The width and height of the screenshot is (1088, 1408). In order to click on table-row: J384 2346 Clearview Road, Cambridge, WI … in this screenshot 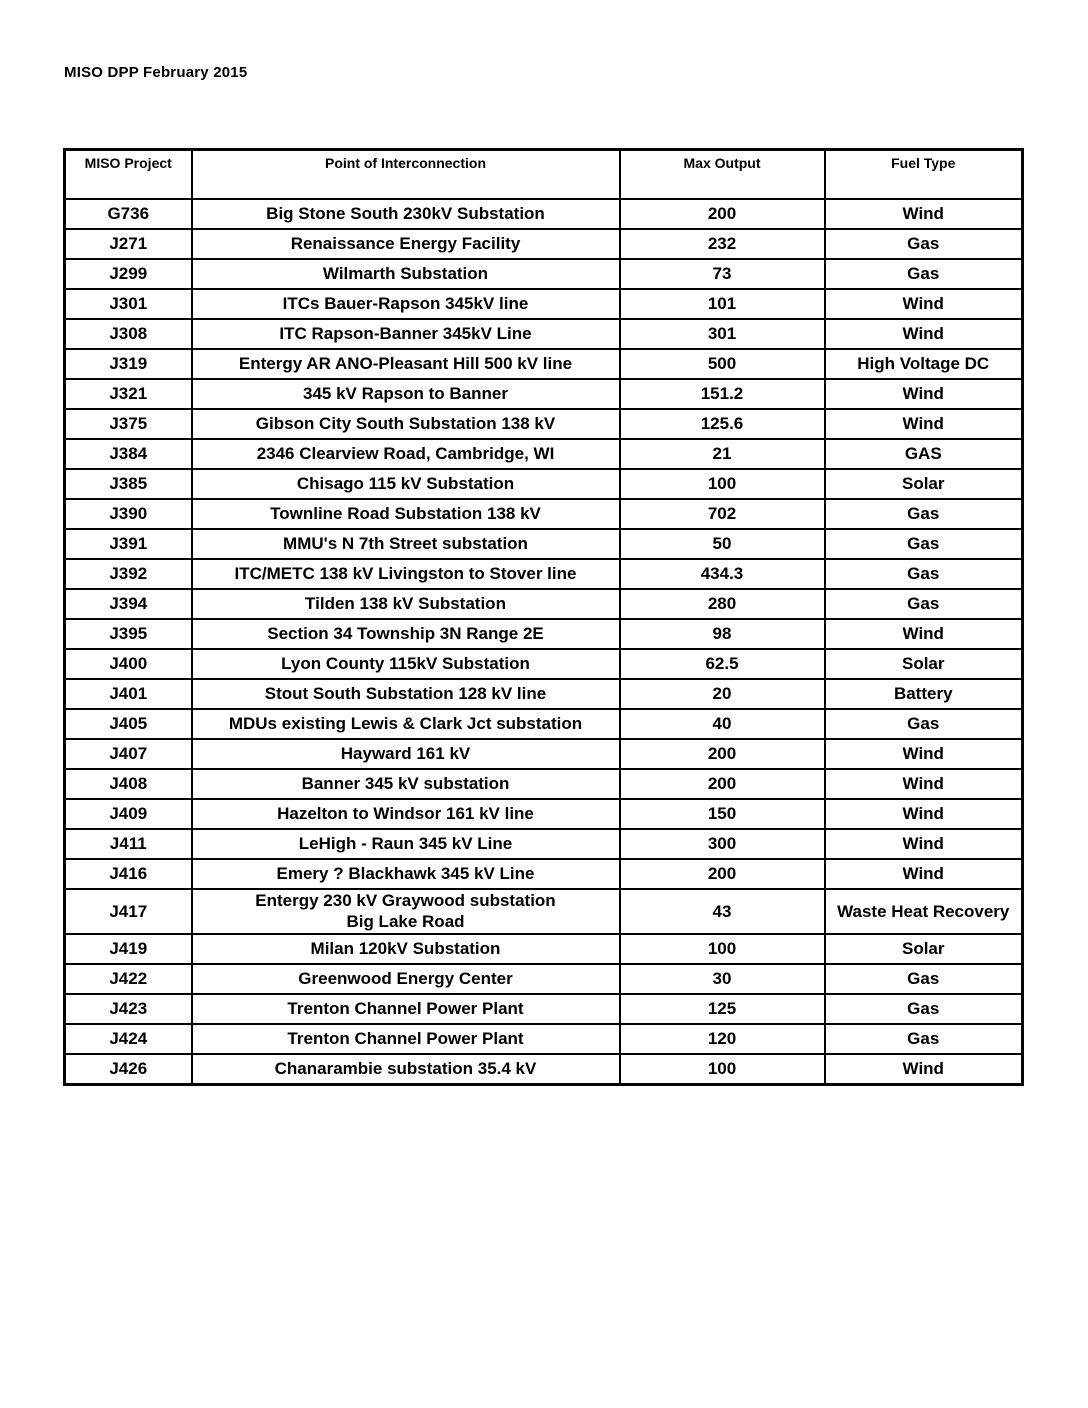, I will do `click(543, 454)`.